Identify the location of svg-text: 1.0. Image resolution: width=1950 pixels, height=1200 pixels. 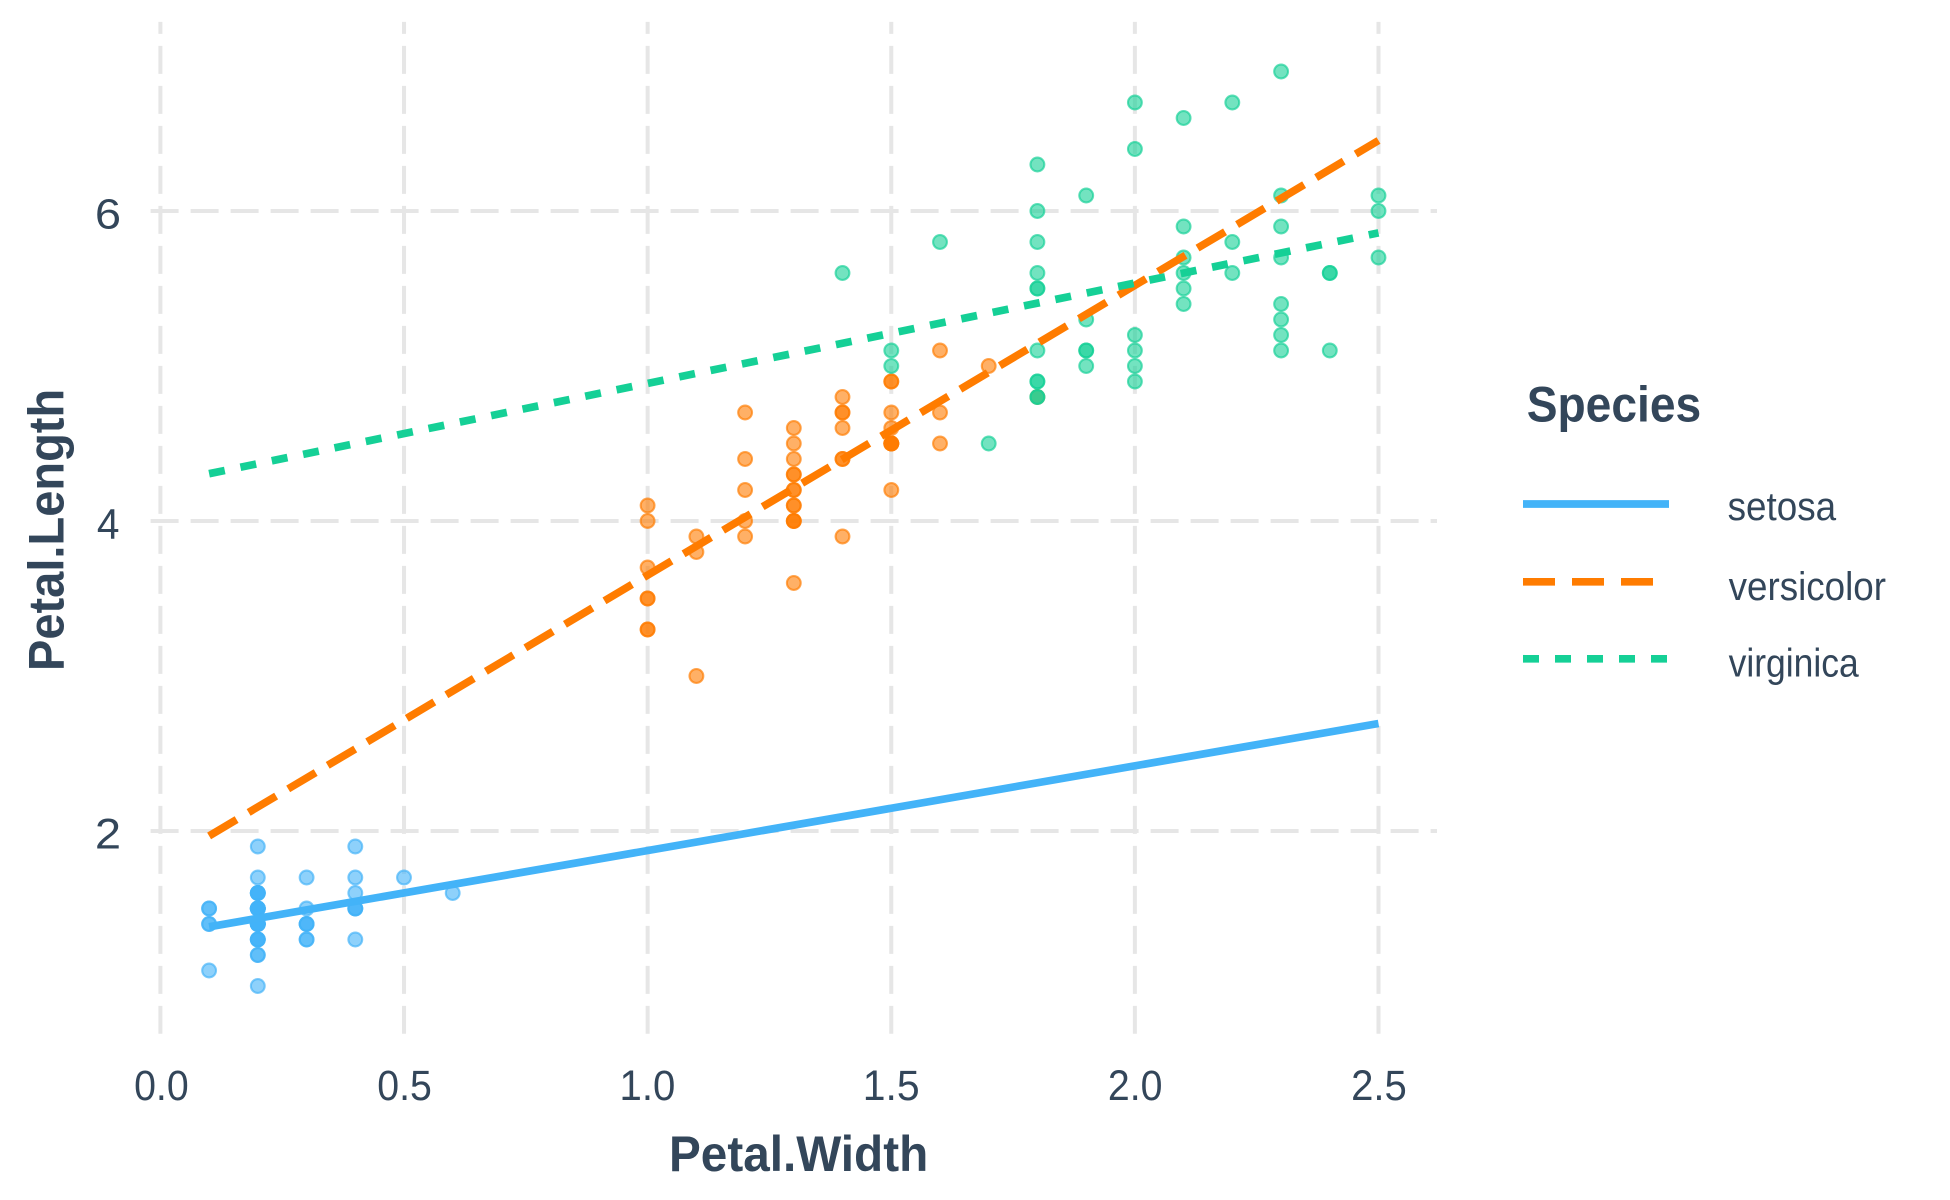
(648, 1085).